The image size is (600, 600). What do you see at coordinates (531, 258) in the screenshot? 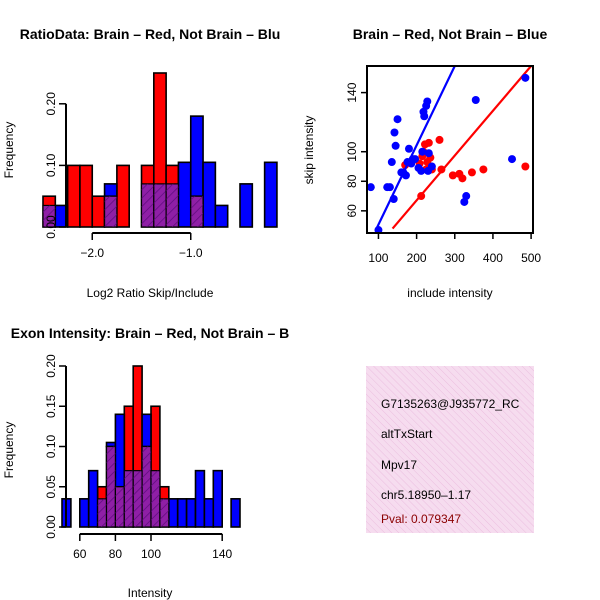
I see `scatter-x-tick-label-4: 500` at bounding box center [531, 258].